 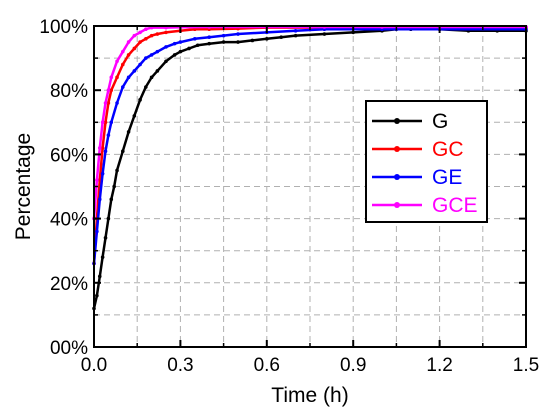 I want to click on legend-label-ge: GE, so click(x=447, y=177).